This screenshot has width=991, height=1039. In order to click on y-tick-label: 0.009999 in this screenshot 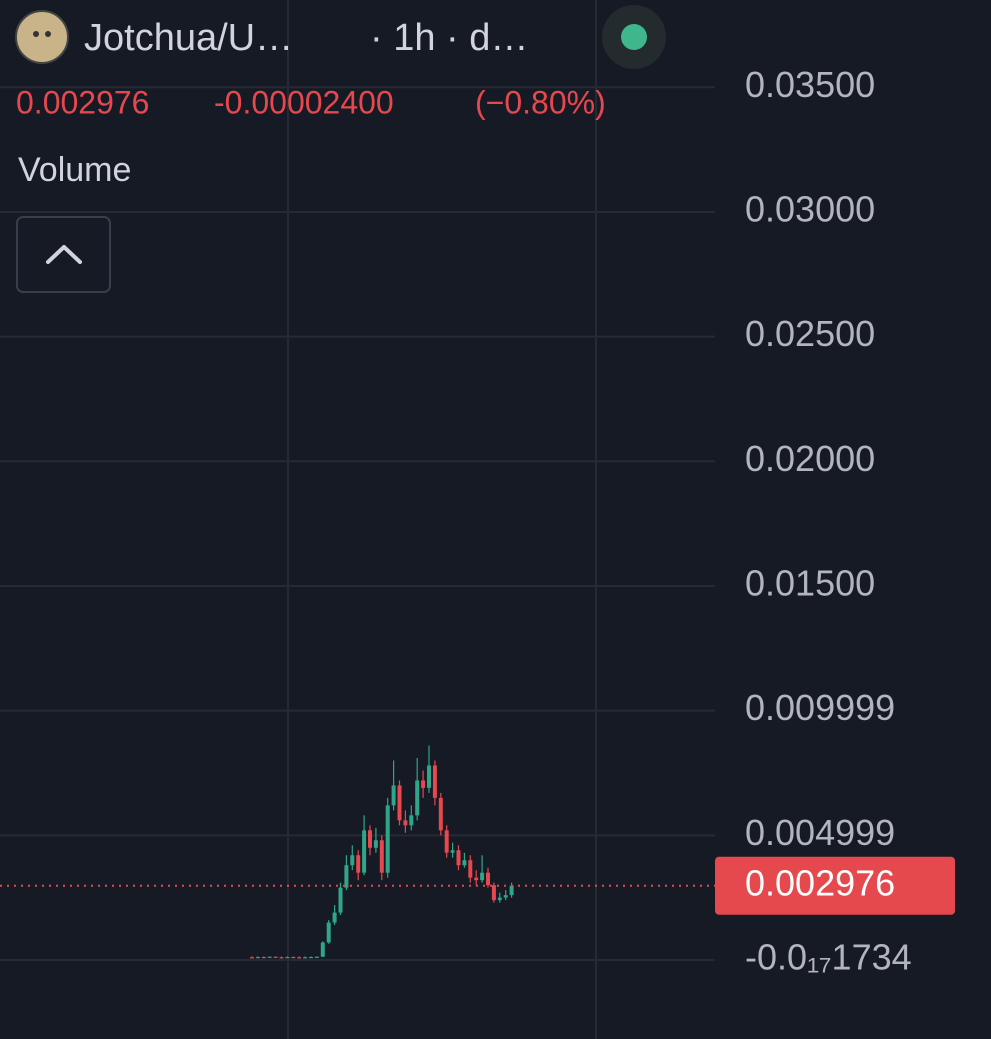, I will do `click(820, 707)`.